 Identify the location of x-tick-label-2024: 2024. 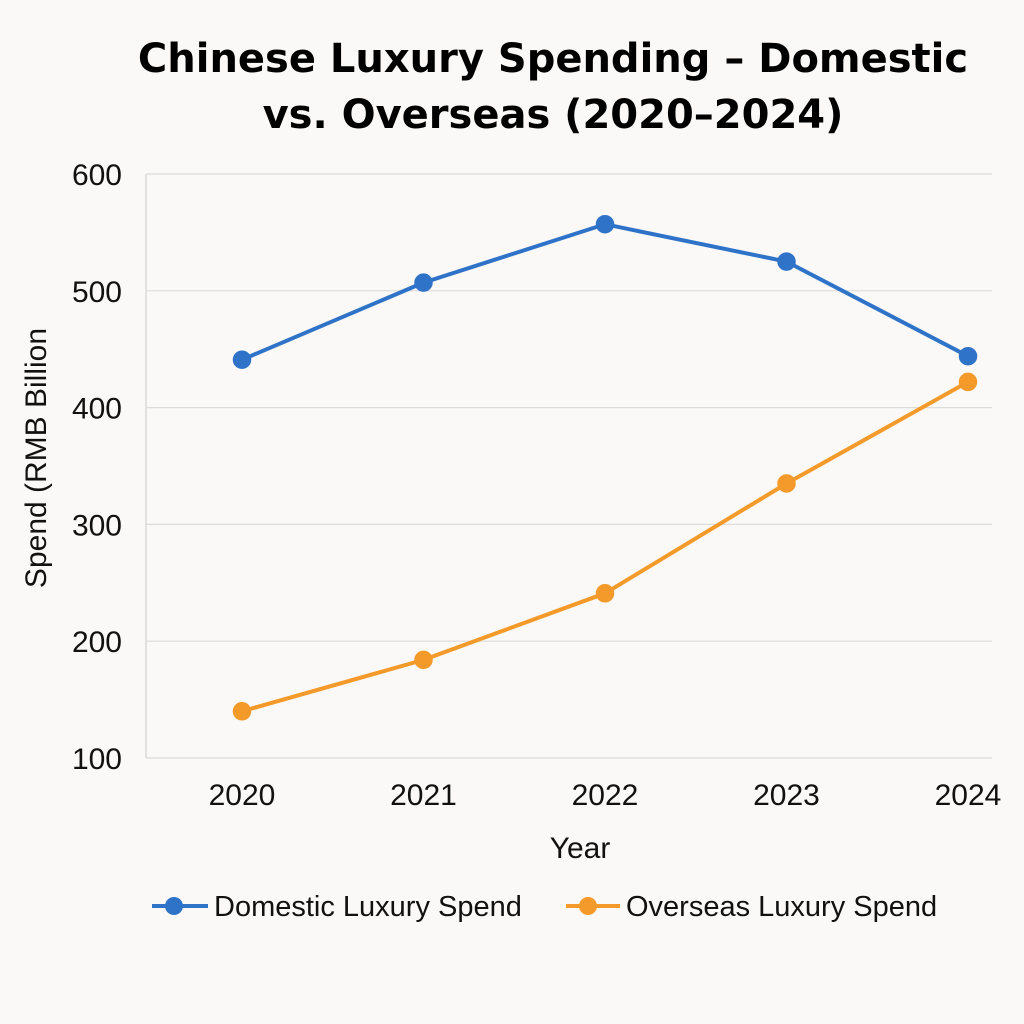
(968, 795).